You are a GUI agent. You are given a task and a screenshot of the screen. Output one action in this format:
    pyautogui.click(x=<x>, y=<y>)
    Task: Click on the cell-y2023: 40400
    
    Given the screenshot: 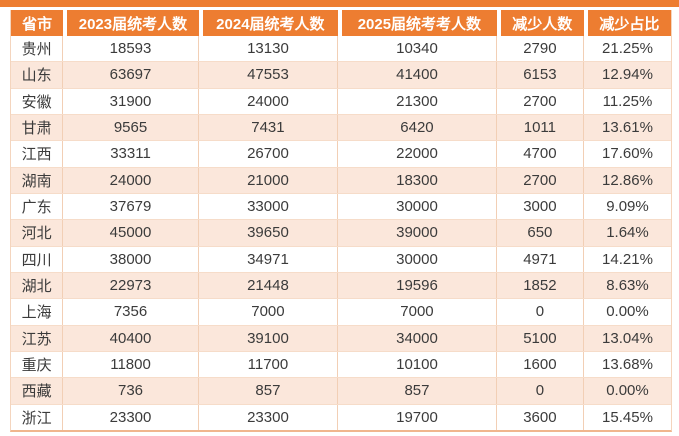 What is the action you would take?
    pyautogui.click(x=131, y=338)
    